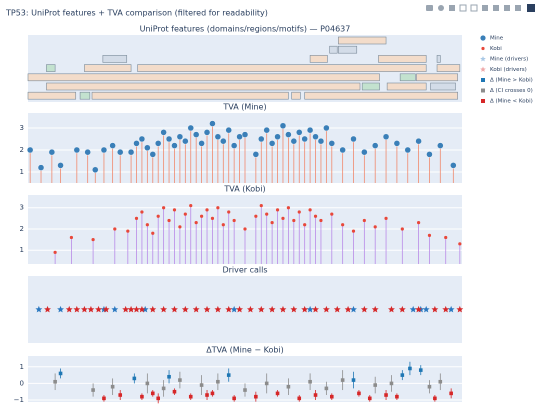 The height and width of the screenshot is (405, 540). Describe the element at coordinates (483, 69) in the screenshot. I see `legend-marker` at that location.